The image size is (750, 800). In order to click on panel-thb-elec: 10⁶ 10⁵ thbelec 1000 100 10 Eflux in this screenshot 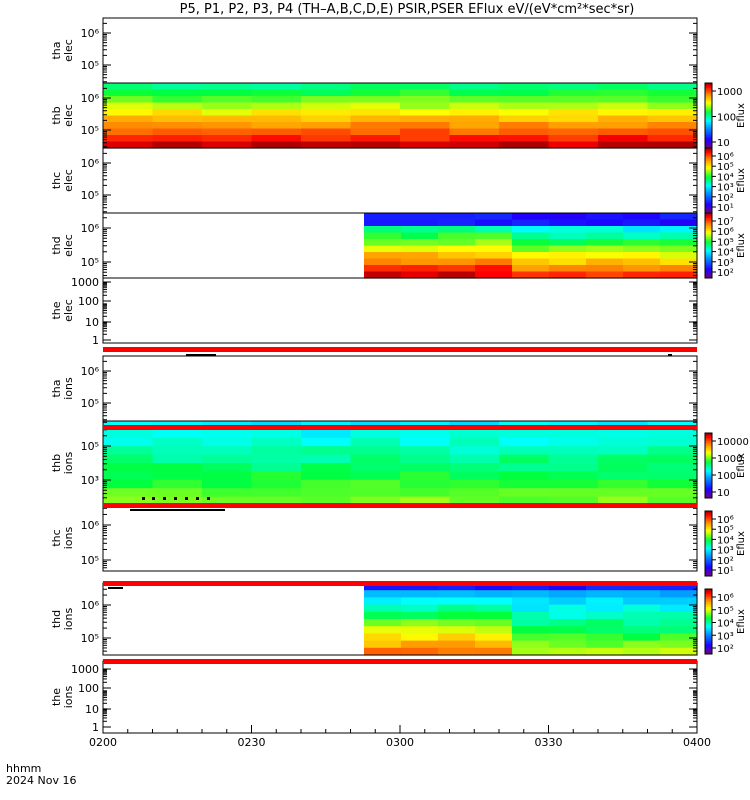, I will do `click(398, 115)`.